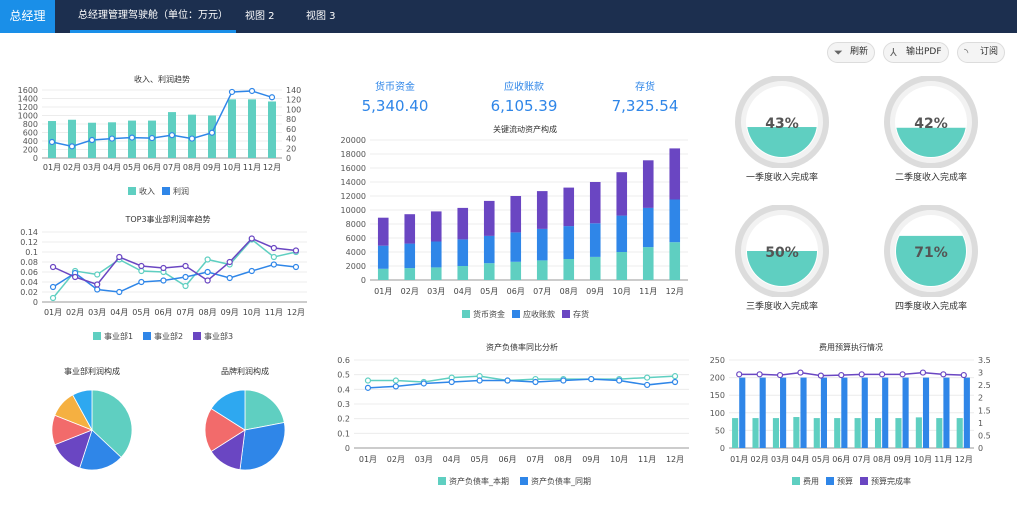  I want to click on subscribe-button: ◝ 订阅, so click(981, 52).